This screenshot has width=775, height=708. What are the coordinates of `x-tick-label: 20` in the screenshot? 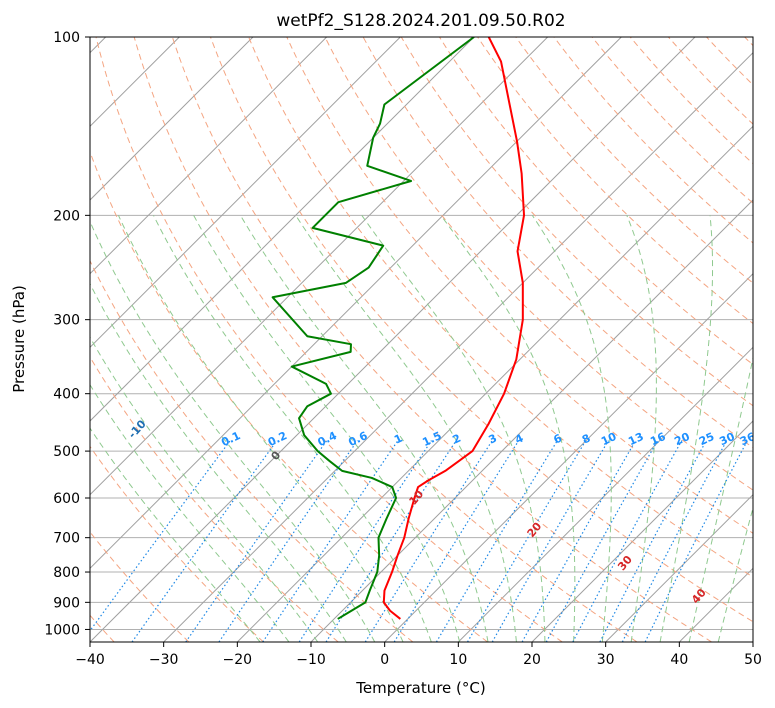 It's located at (532, 660).